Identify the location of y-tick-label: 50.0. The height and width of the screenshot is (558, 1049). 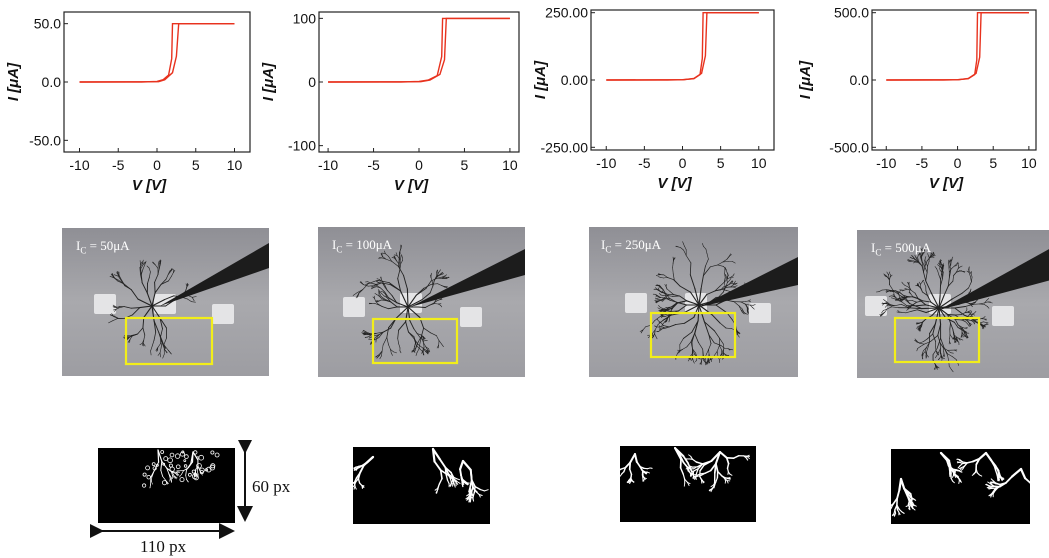
(47, 24).